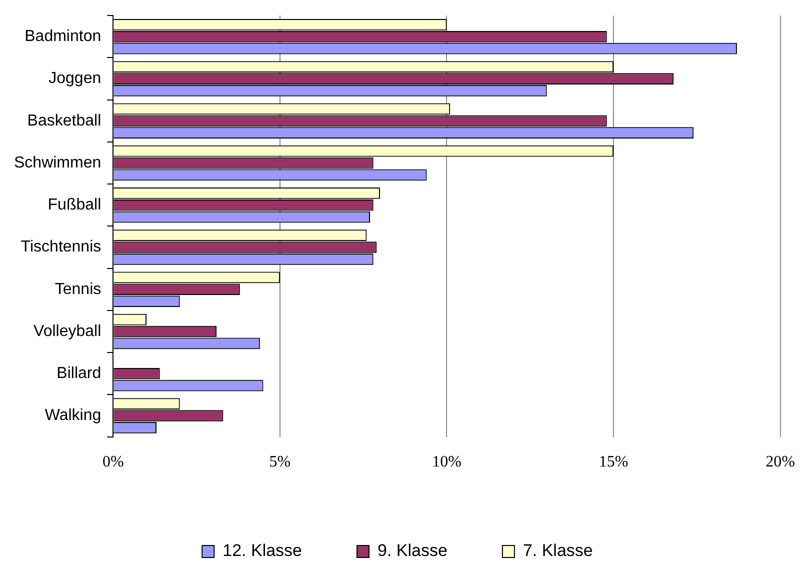 The height and width of the screenshot is (578, 811). I want to click on y-tick-label: Schwimmen, so click(58, 163).